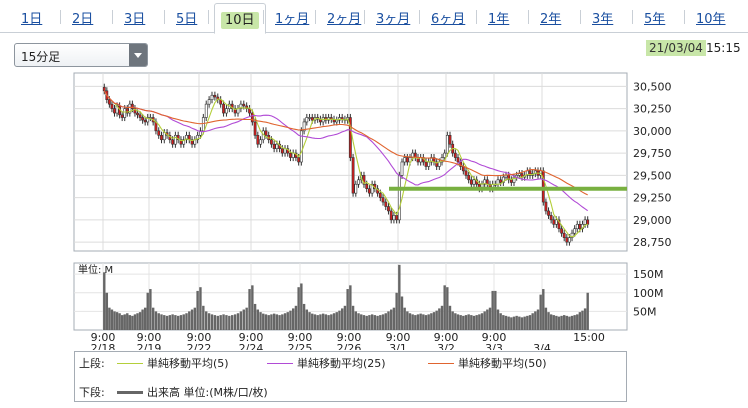 This screenshot has height=408, width=748. Describe the element at coordinates (138, 55) in the screenshot. I see `chevron-down-icon` at that location.